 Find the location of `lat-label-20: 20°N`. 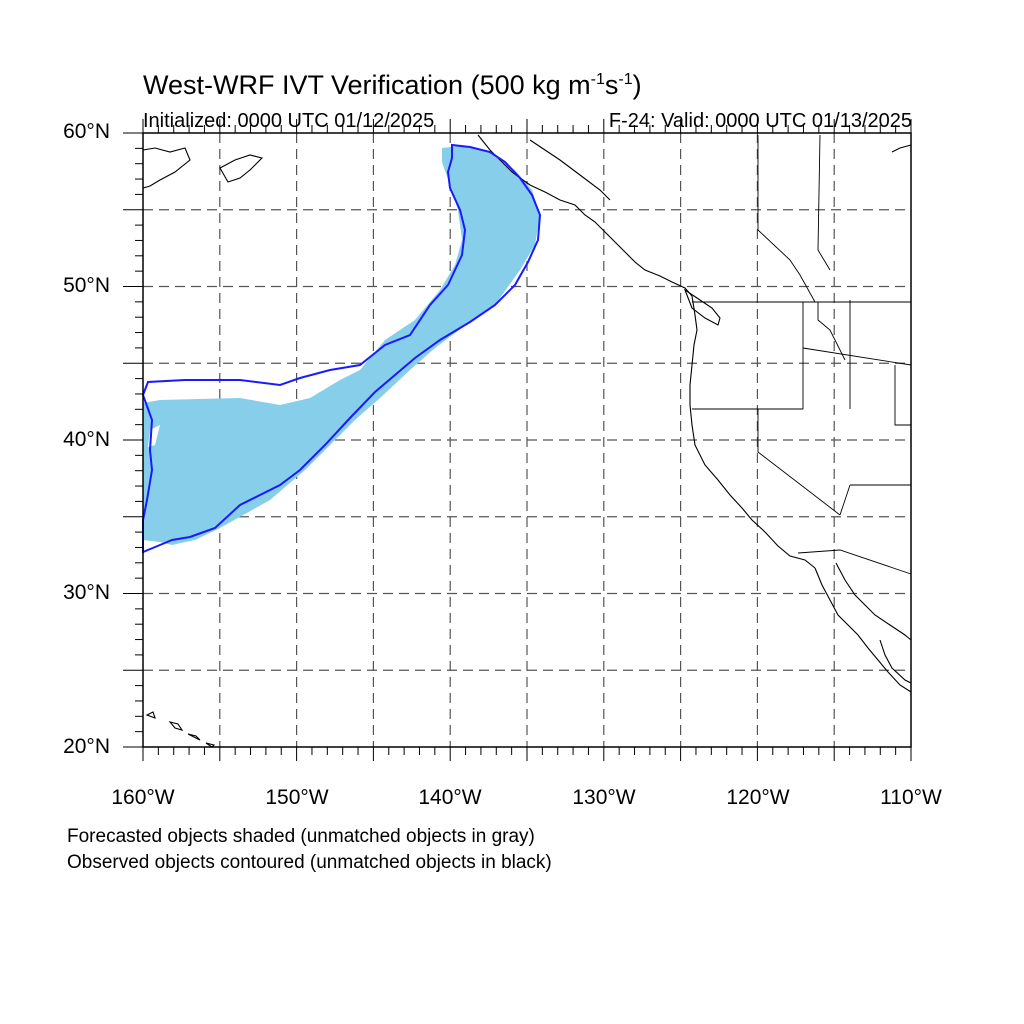

lat-label-20: 20°N is located at coordinates (86, 746).